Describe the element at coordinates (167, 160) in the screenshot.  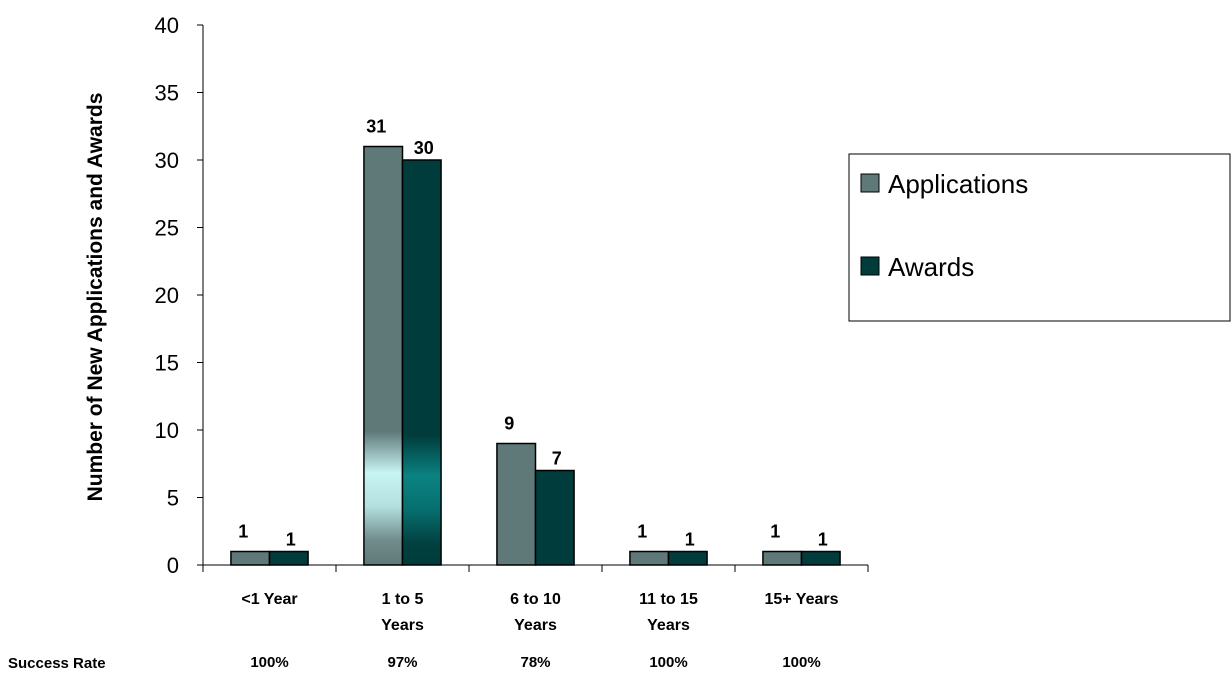
I see `y-tick-label: 30` at that location.